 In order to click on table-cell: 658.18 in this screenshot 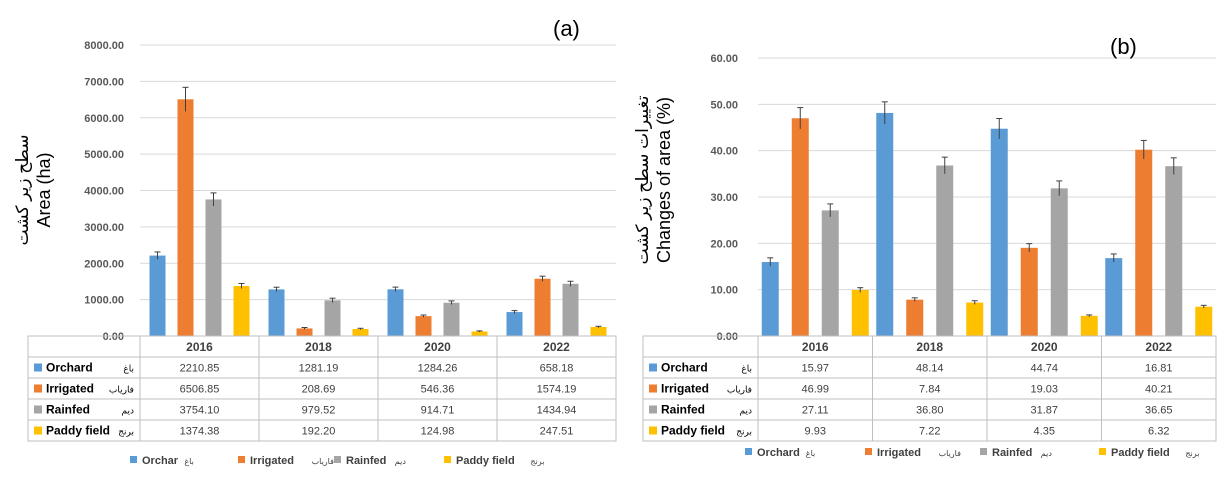, I will do `click(557, 369)`.